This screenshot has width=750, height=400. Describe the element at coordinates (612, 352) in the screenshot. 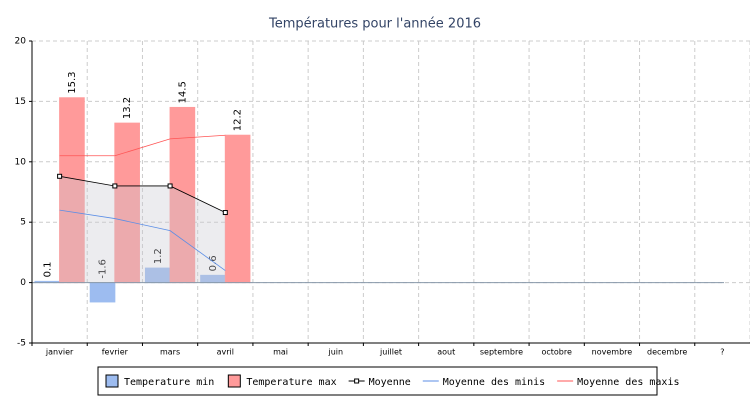

I see `x-tick-label: novembre` at that location.